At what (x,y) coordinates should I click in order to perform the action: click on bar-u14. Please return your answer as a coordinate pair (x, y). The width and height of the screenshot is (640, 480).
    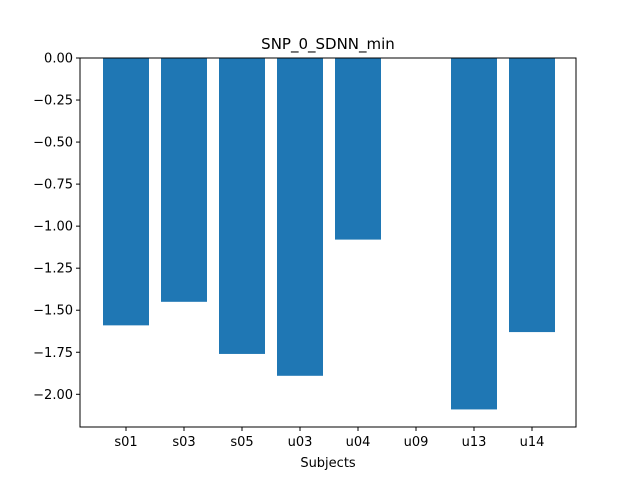
    Looking at the image, I should click on (532, 195).